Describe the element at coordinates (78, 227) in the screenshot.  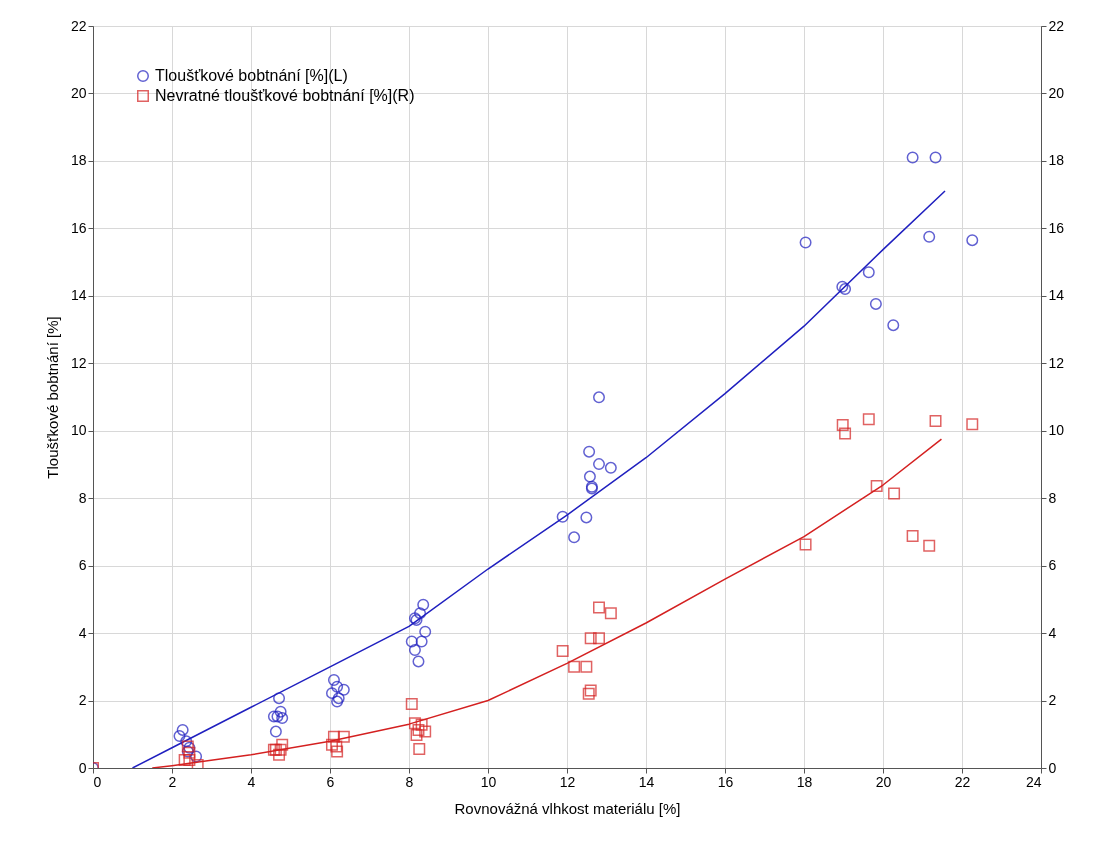
I see `y-tick-label: 16` at that location.